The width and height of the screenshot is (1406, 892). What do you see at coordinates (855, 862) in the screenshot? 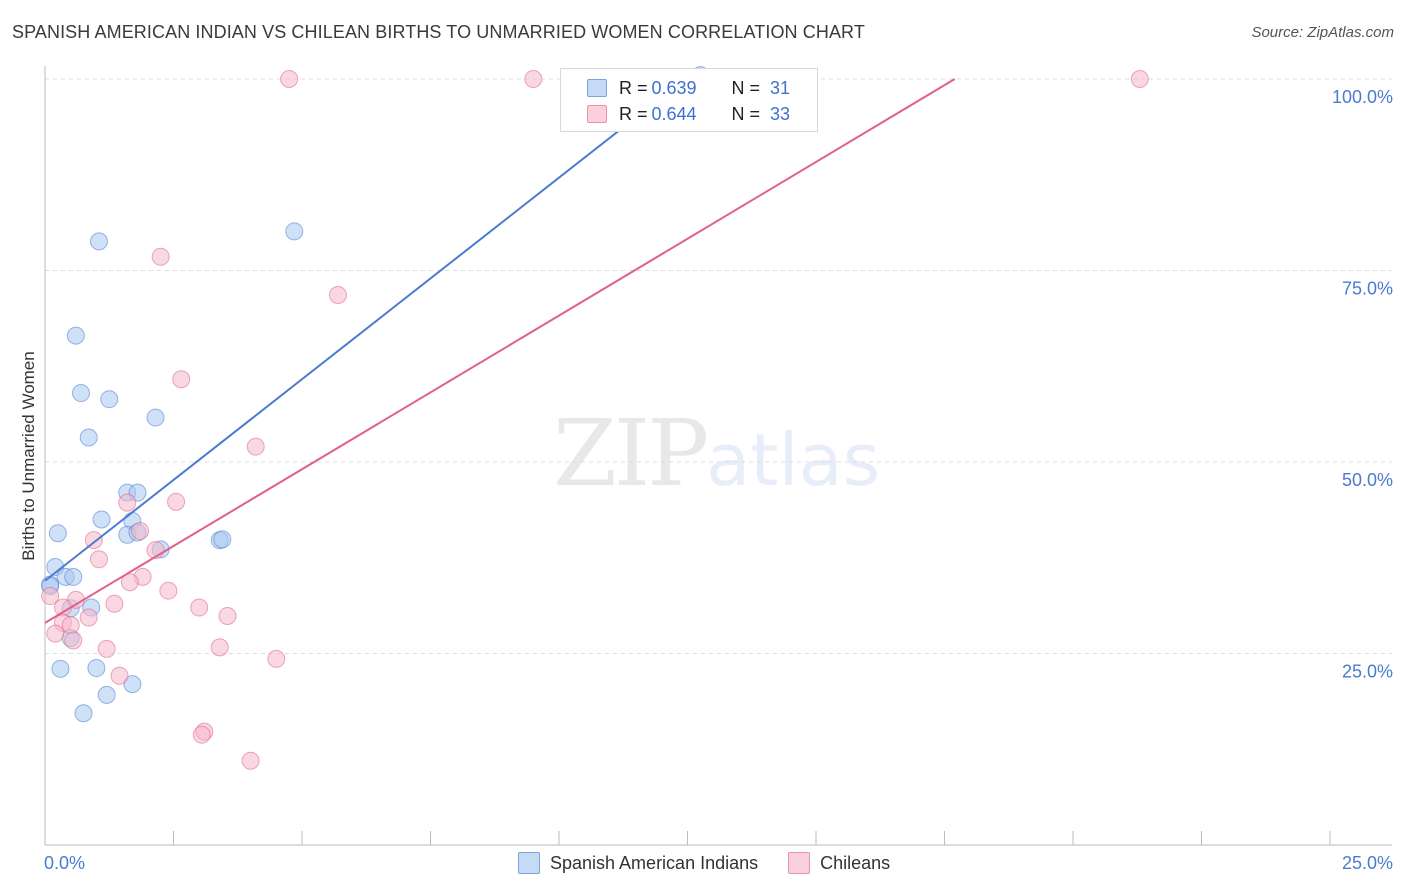
I see `legend-label: Chileans` at bounding box center [855, 862].